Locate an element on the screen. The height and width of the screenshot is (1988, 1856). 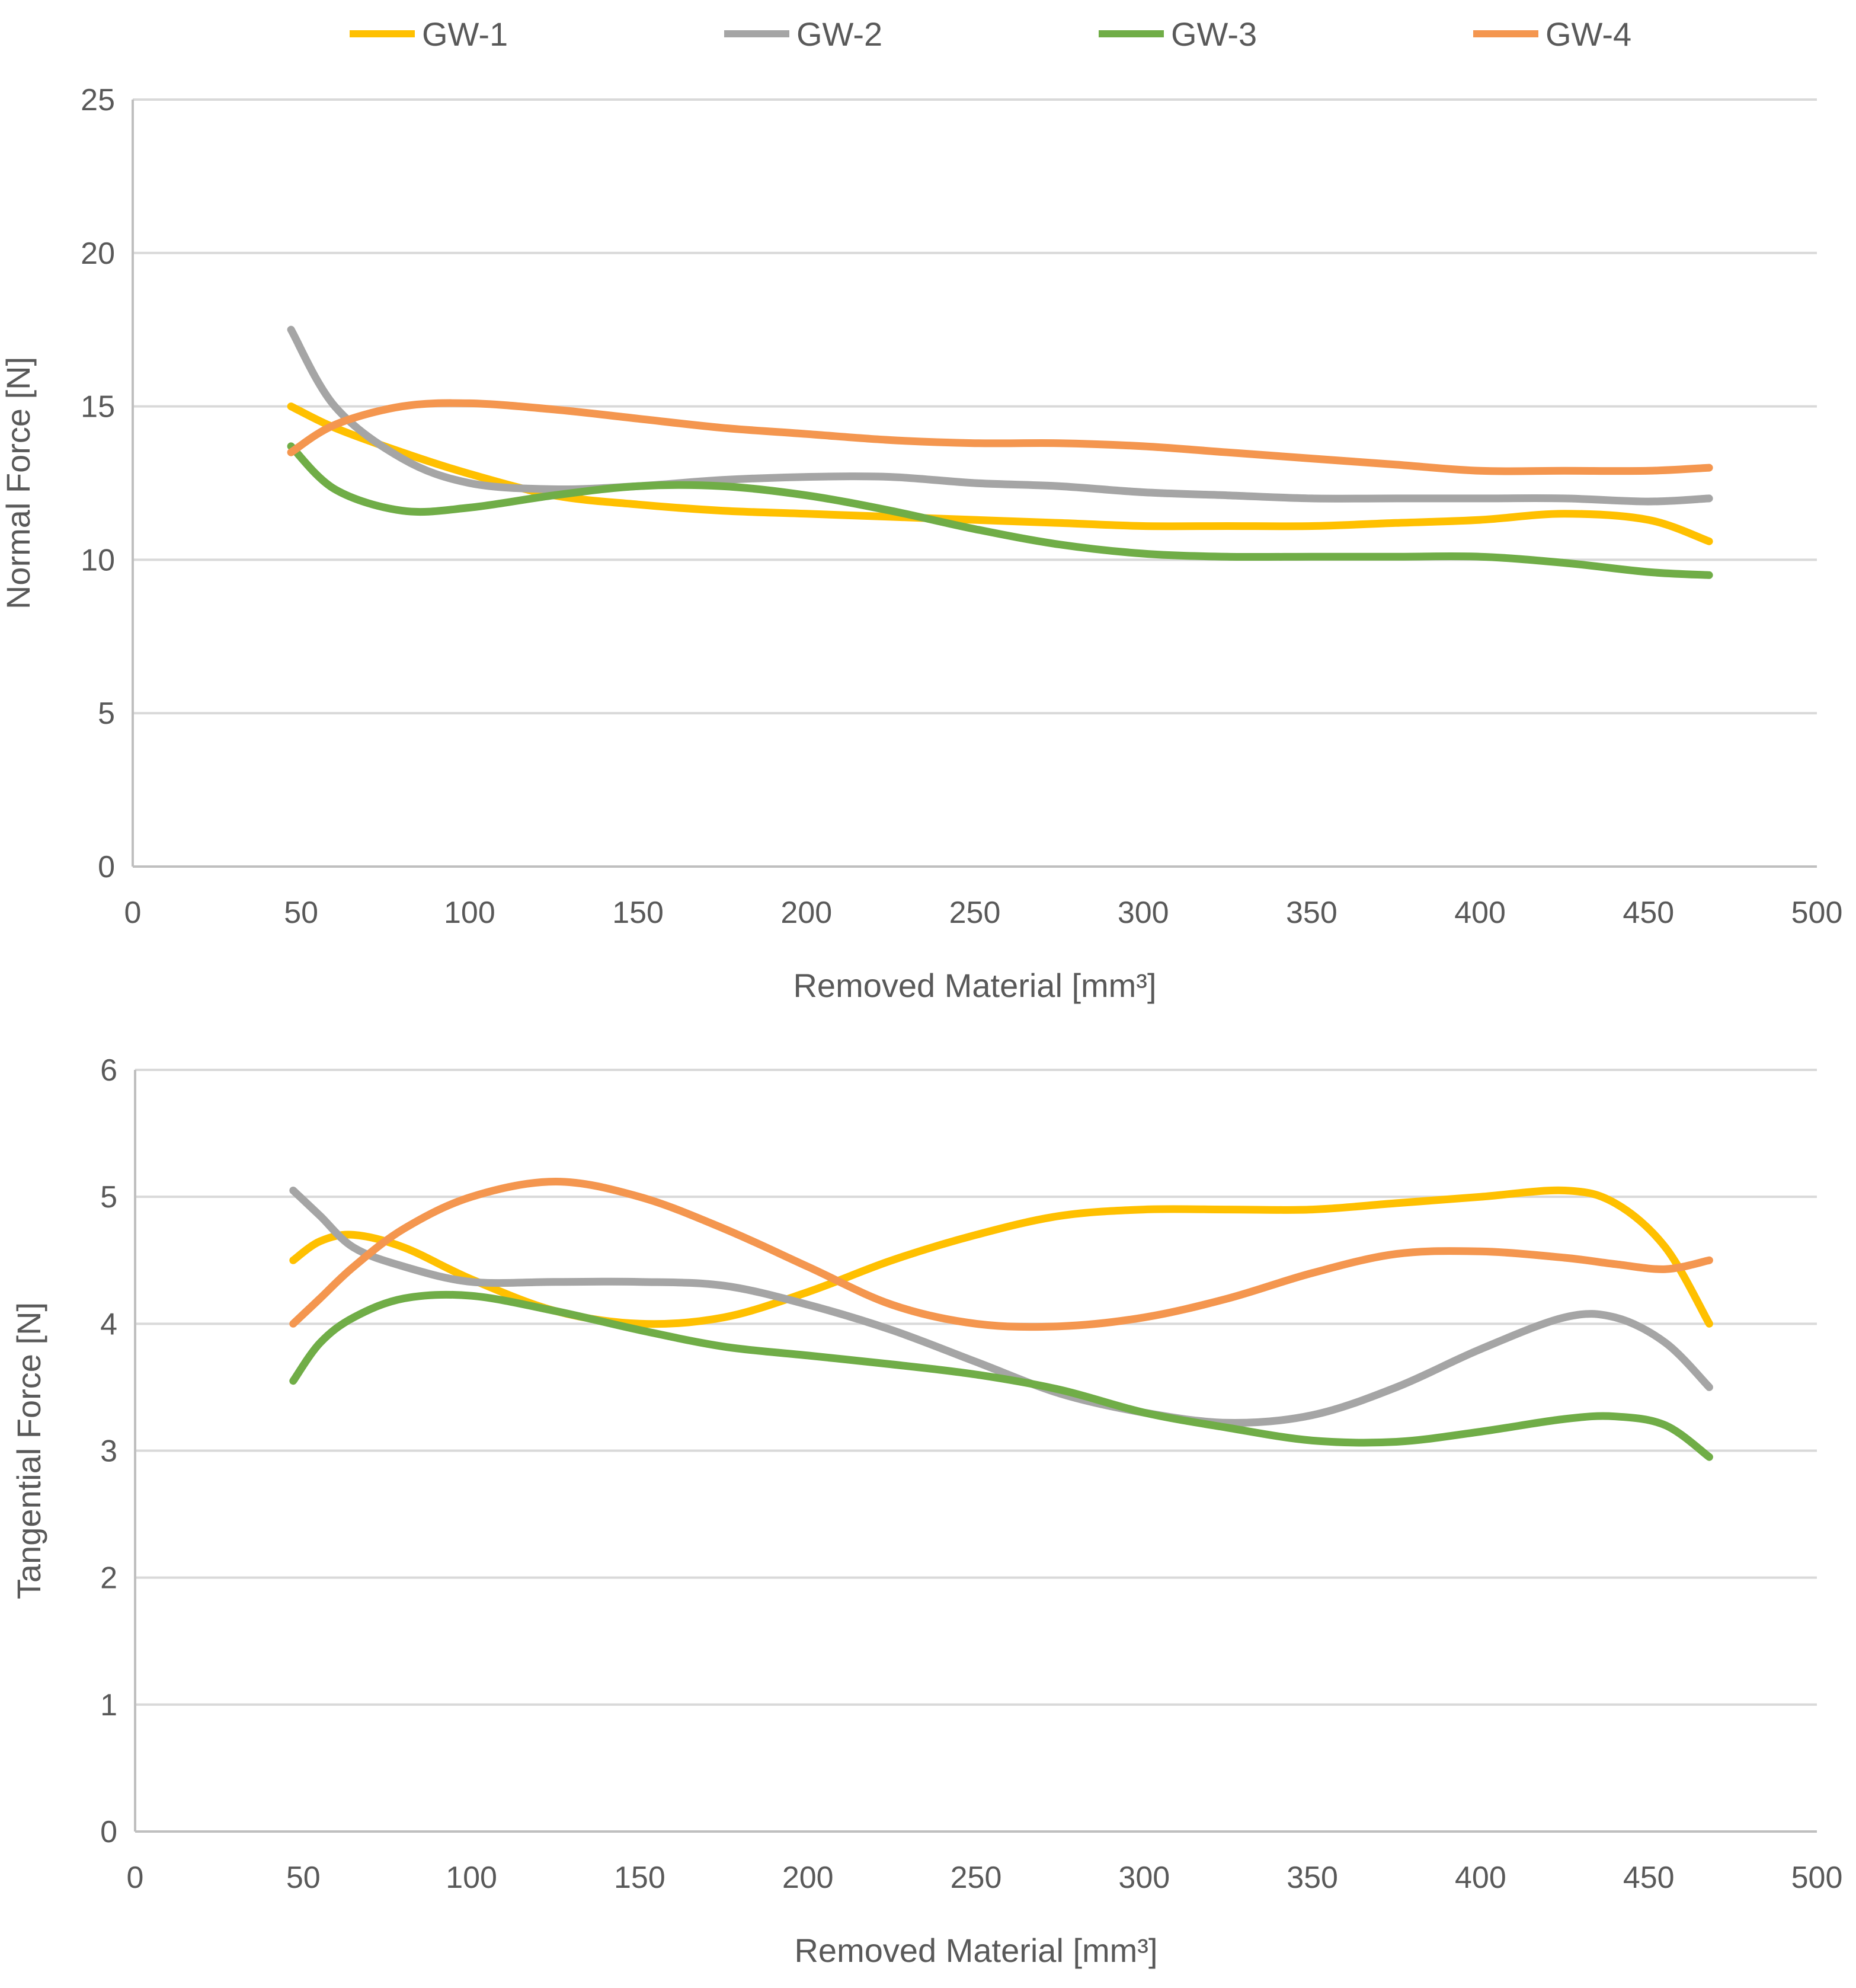
legend-label-gw3: GW-3 is located at coordinates (1214, 34).